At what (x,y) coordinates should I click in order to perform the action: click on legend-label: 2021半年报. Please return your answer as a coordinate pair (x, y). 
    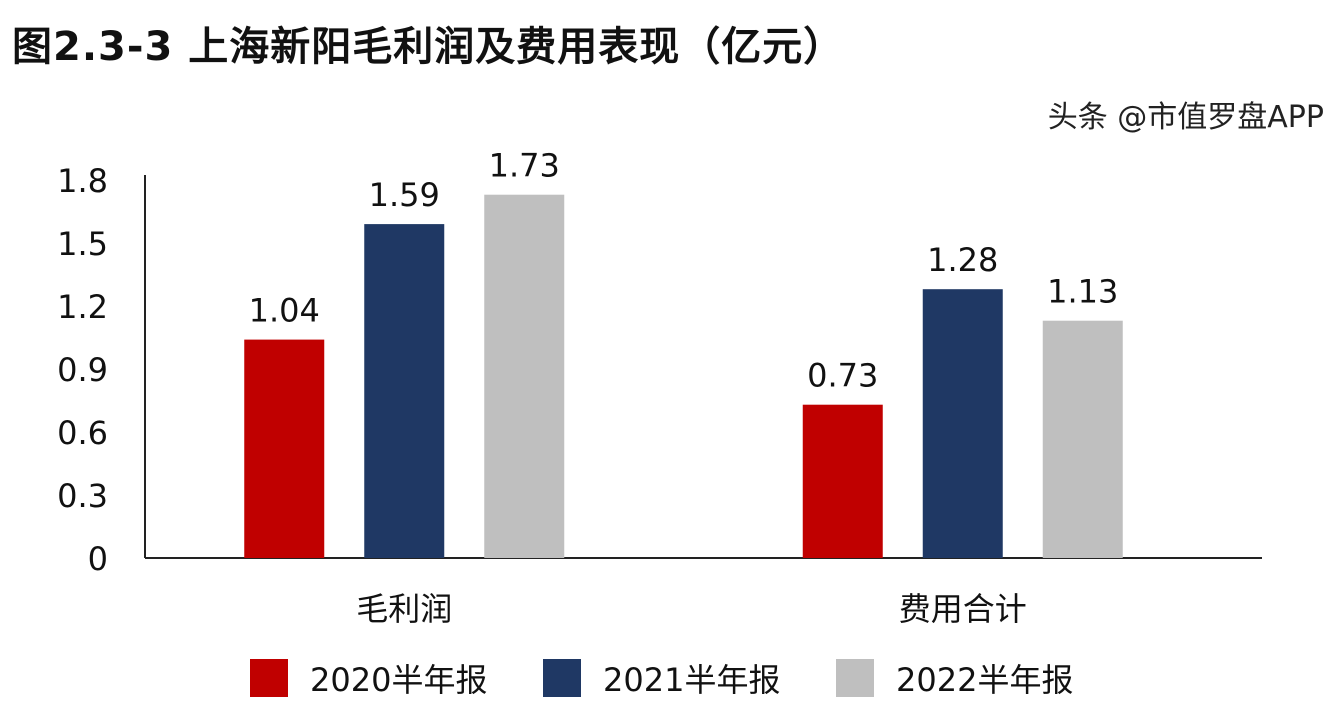
    Looking at the image, I should click on (692, 680).